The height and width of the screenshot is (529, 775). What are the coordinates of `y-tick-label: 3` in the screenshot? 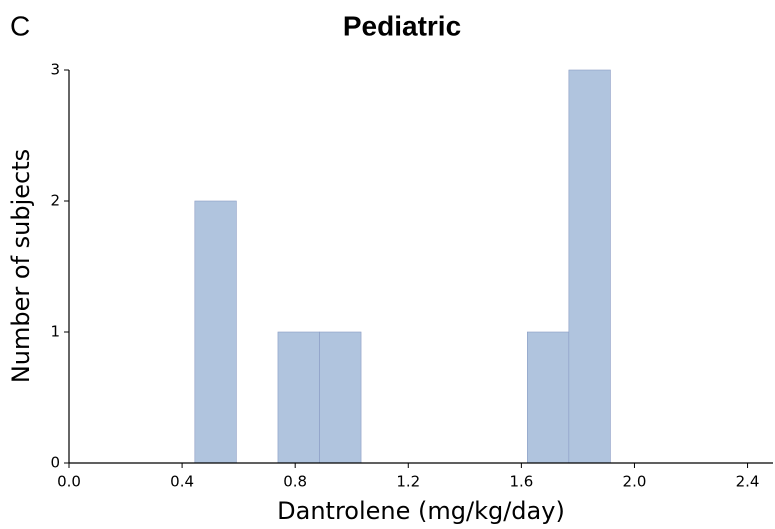 It's located at (55, 70).